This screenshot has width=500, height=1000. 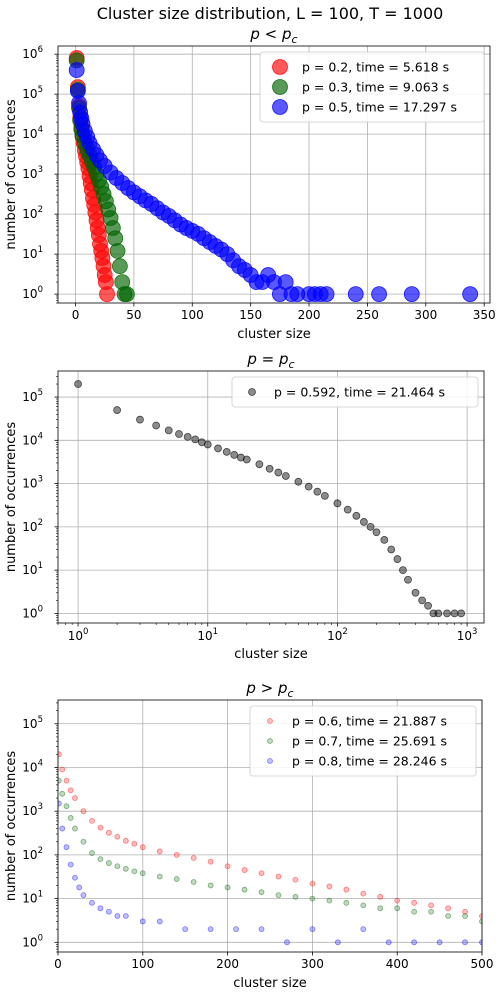 I want to click on legend: p = 0.592, time = 21.464 s, so click(x=355, y=392).